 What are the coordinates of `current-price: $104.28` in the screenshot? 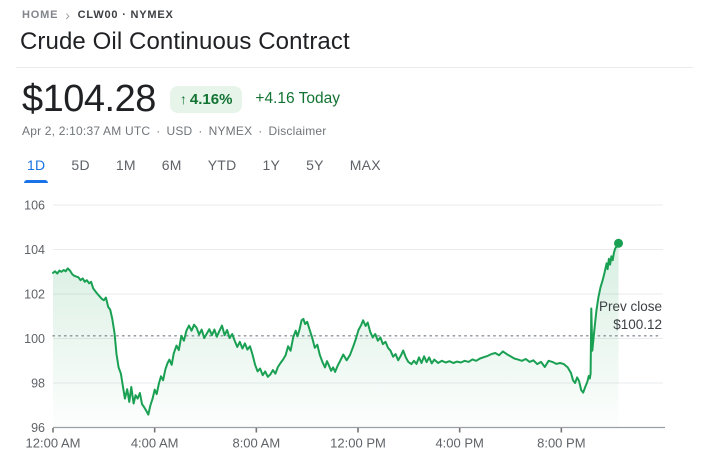 It's located at (89, 99).